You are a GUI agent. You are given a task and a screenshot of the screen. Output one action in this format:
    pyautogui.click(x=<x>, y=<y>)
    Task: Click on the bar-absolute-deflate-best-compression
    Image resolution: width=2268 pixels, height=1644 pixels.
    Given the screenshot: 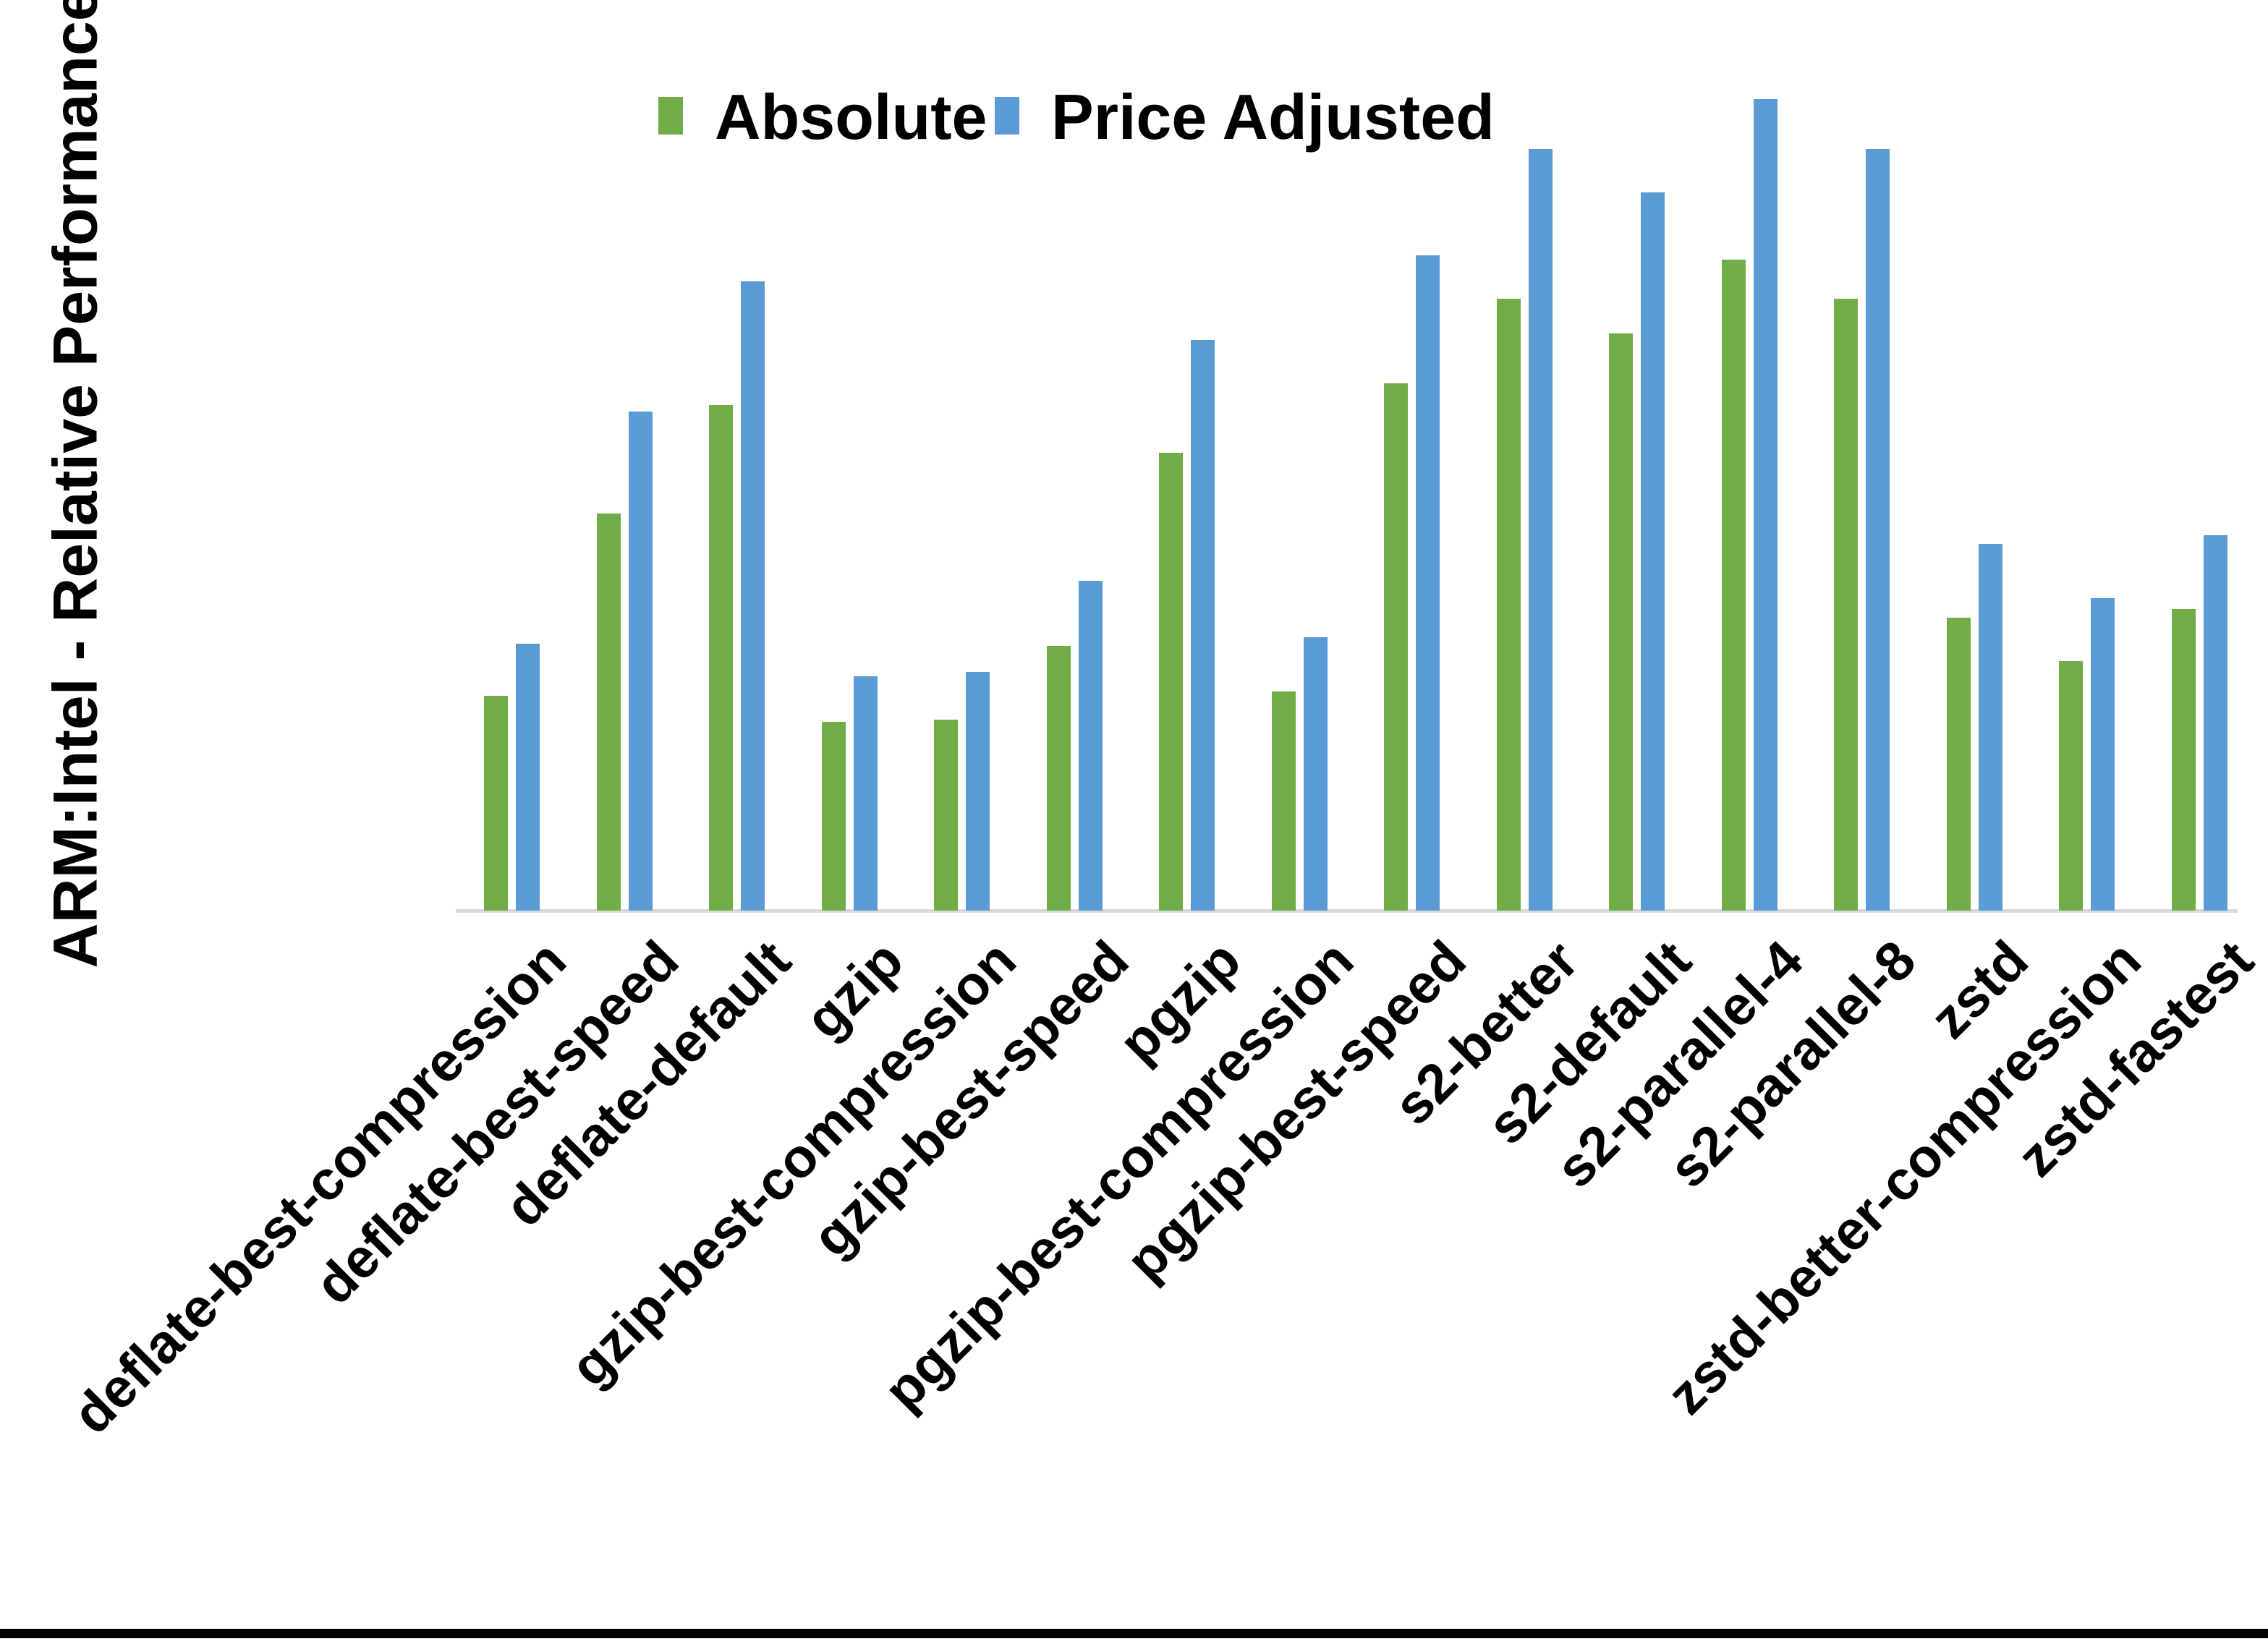 What is the action you would take?
    pyautogui.click(x=496, y=803)
    